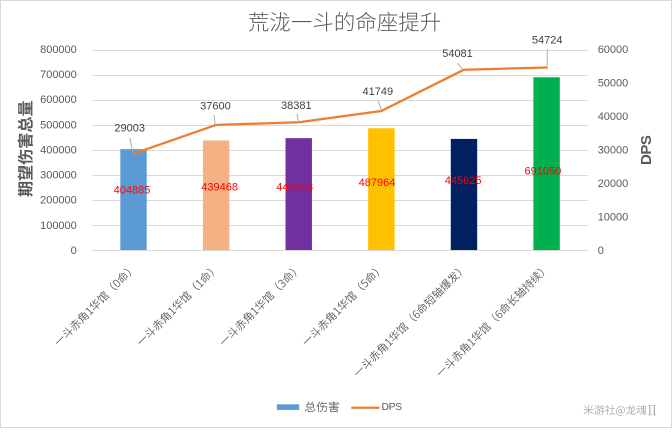 This screenshot has height=433, width=672. Describe the element at coordinates (129, 129) in the screenshot. I see `svg-text: 29003` at that location.